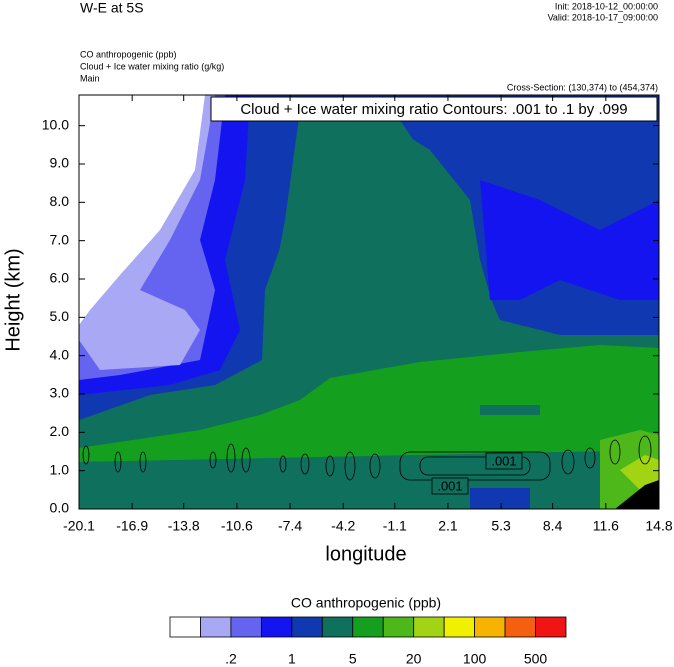  Describe the element at coordinates (606, 526) in the screenshot. I see `x-tick-label: 11.6` at that location.